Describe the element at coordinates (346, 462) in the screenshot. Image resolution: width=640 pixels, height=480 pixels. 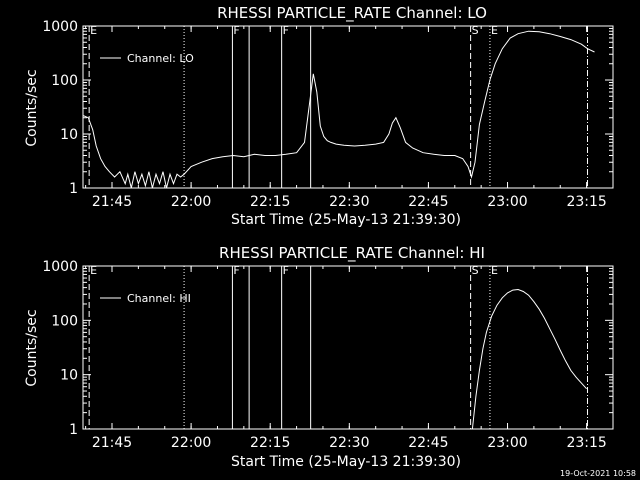
I see `x-axis-label-hi: Start Time (25-May-13 21:39:30)` at that location.